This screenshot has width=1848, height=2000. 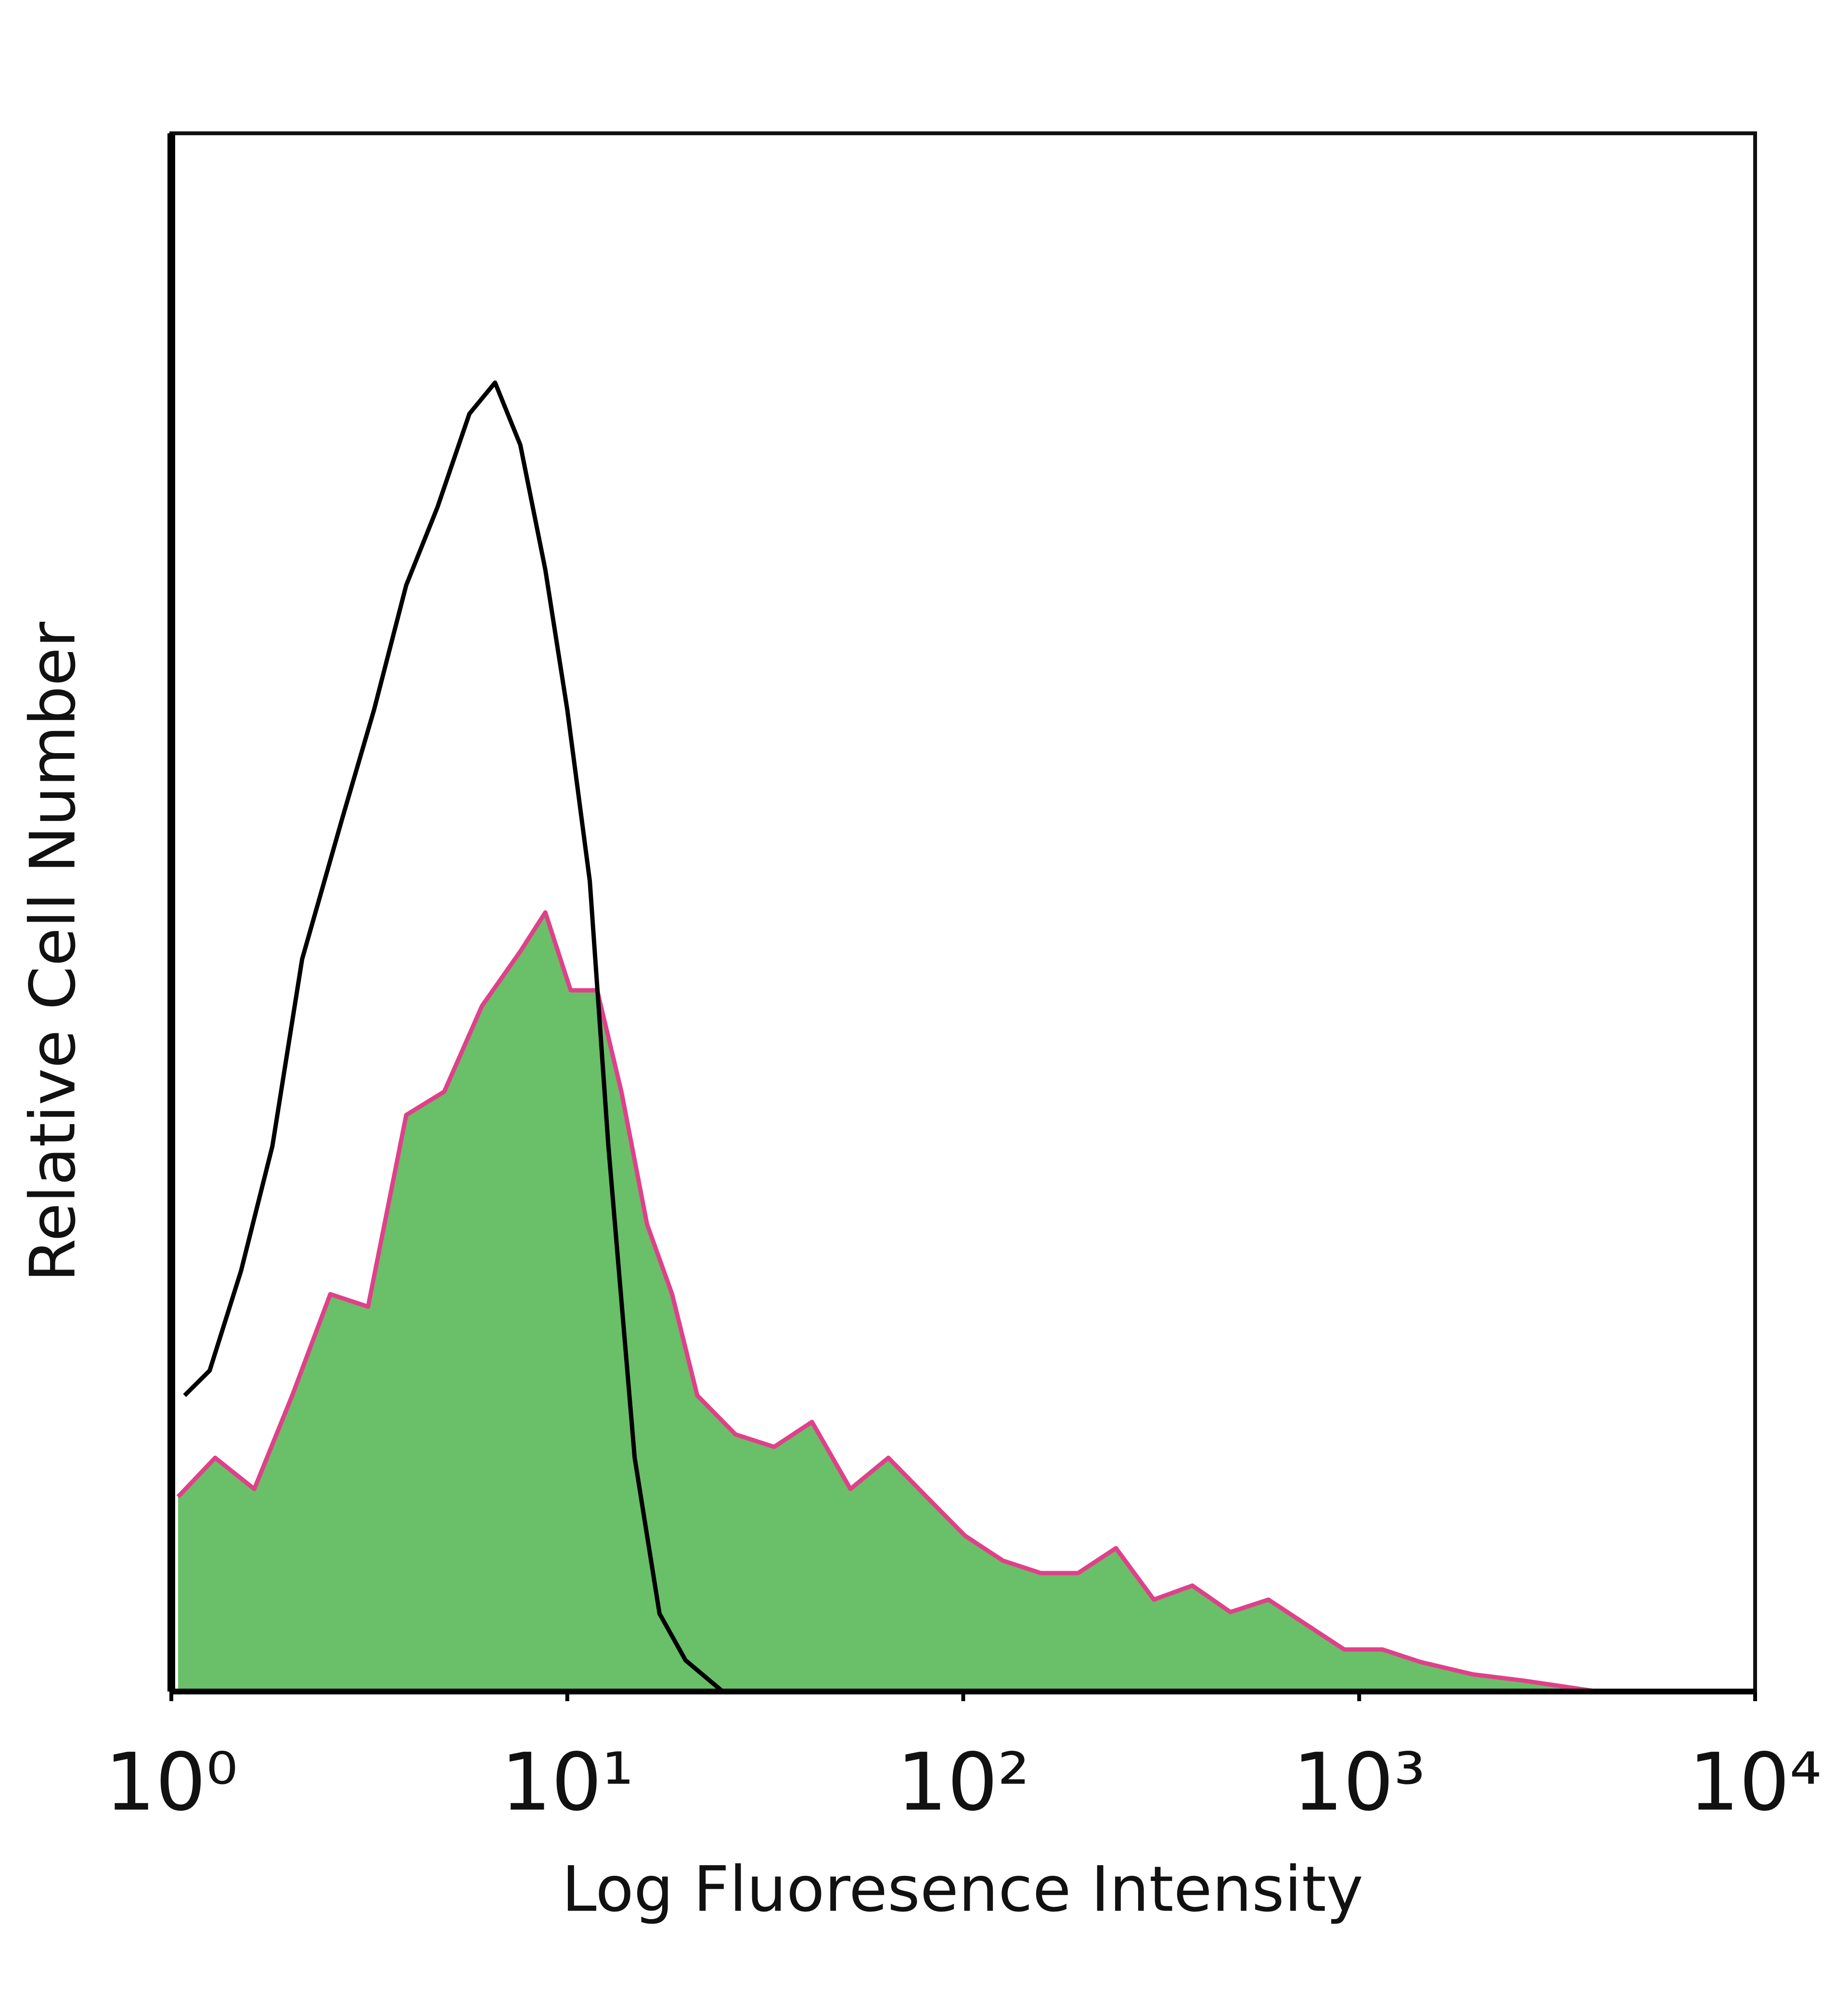 I want to click on x-tick-label: 10⁴, so click(x=1755, y=1782).